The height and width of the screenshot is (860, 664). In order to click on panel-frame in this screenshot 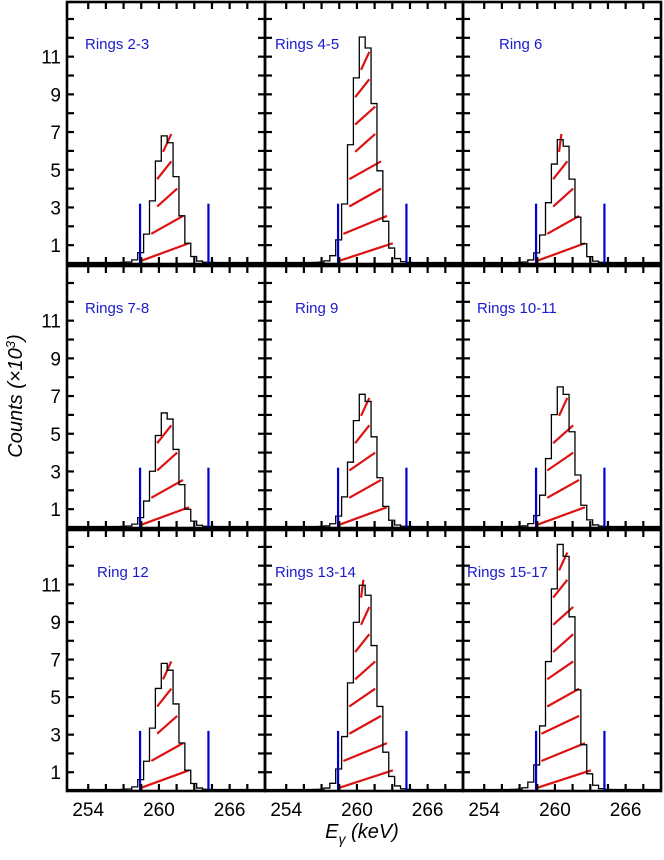, I will do `click(562, 660)`.